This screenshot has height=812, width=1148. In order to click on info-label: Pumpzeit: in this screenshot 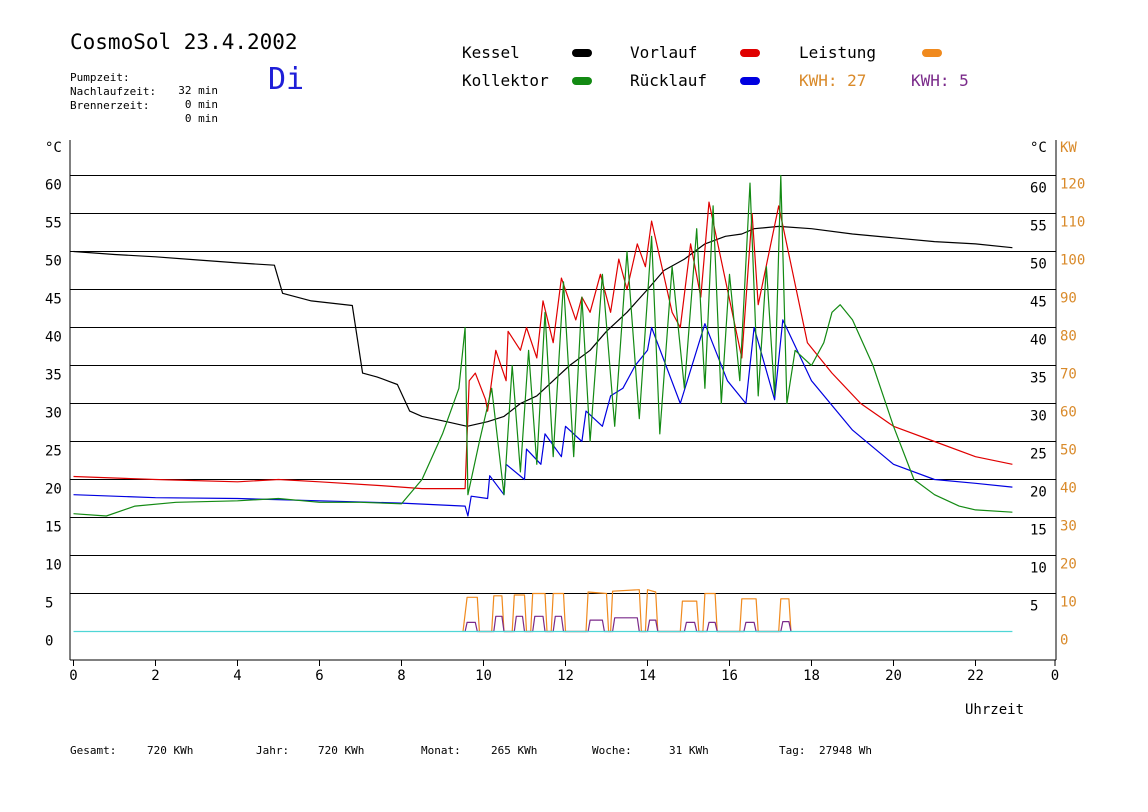, I will do `click(100, 77)`.